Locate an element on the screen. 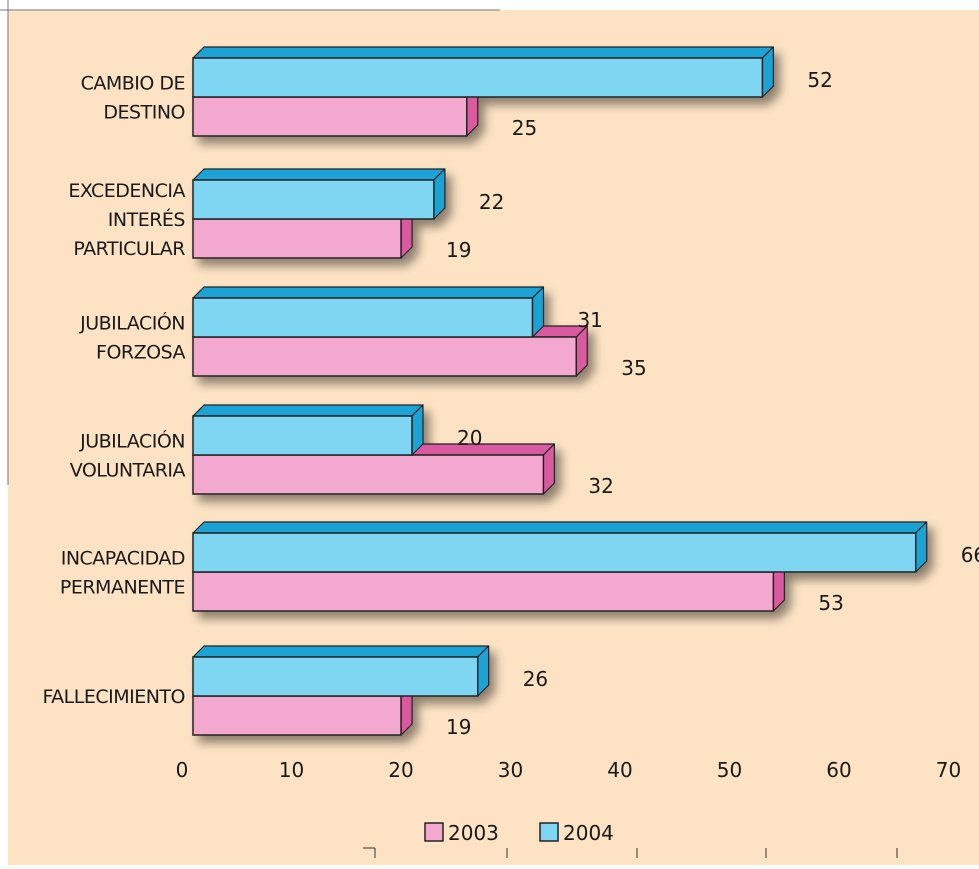 Image resolution: width=979 pixels, height=869 pixels. category-label: EXCEDENCIA is located at coordinates (126, 191).